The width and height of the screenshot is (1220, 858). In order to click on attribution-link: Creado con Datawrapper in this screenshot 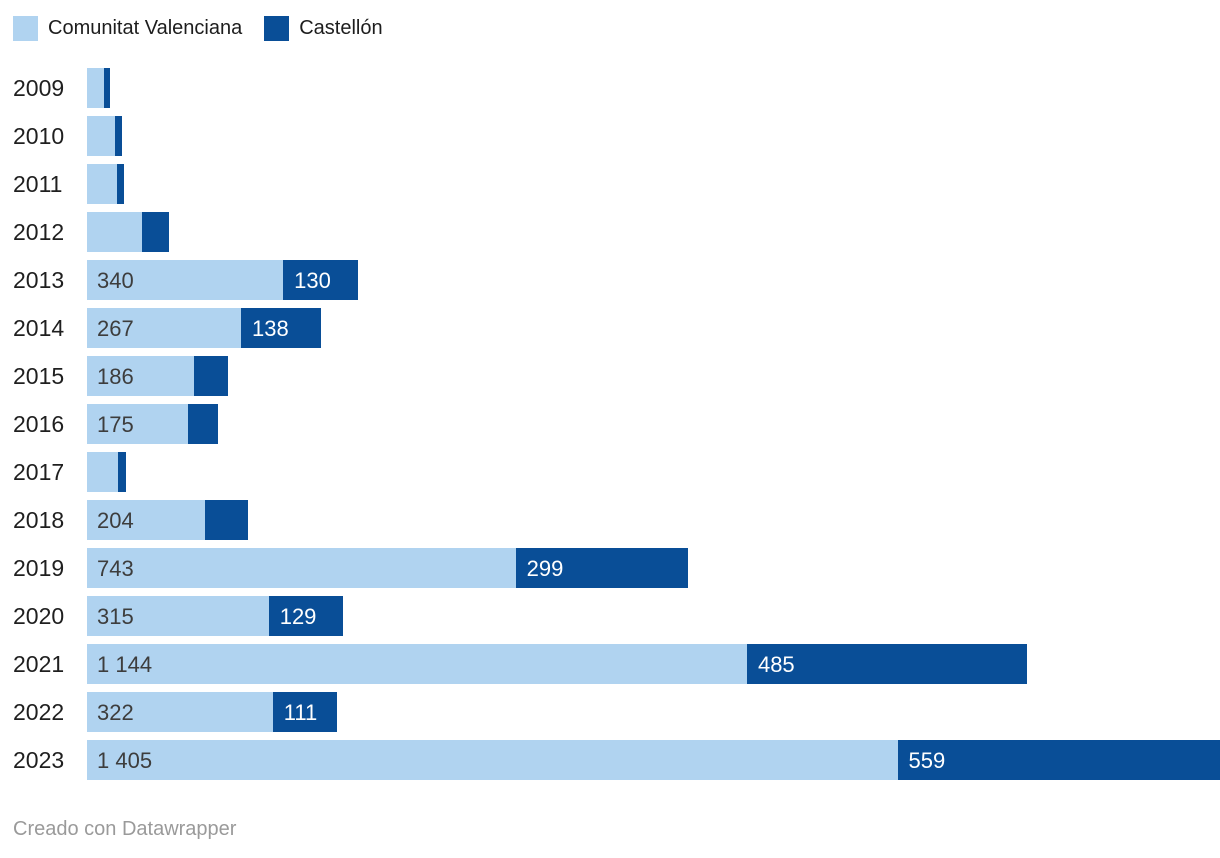, I will do `click(125, 829)`.